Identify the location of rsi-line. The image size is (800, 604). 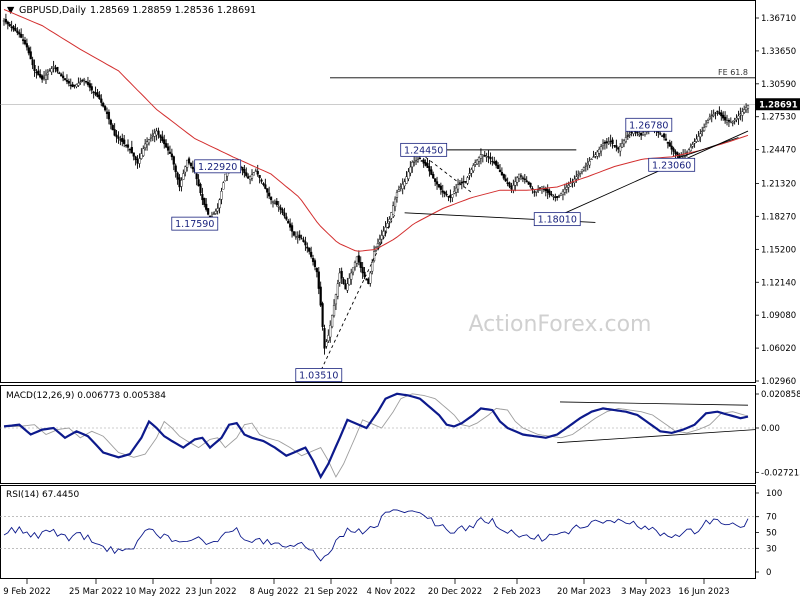
(376, 535).